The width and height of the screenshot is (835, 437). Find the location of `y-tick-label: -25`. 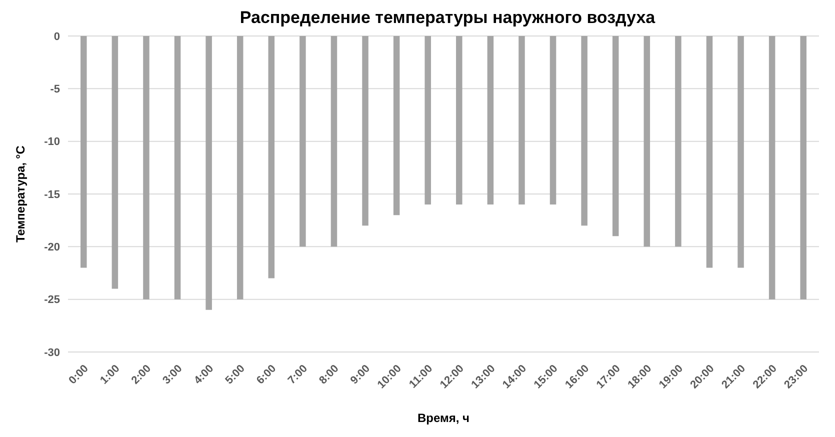

y-tick-label: -25 is located at coordinates (52, 300).